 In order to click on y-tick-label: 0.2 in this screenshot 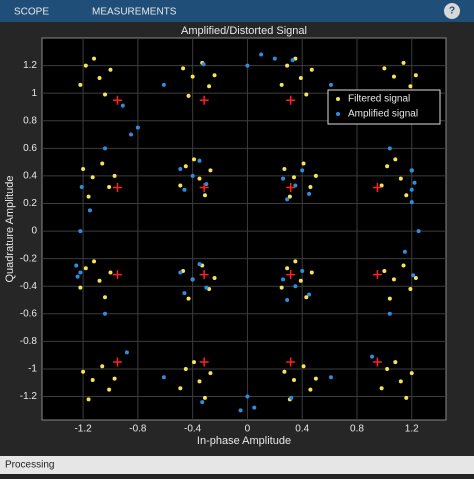, I will do `click(30, 203)`.